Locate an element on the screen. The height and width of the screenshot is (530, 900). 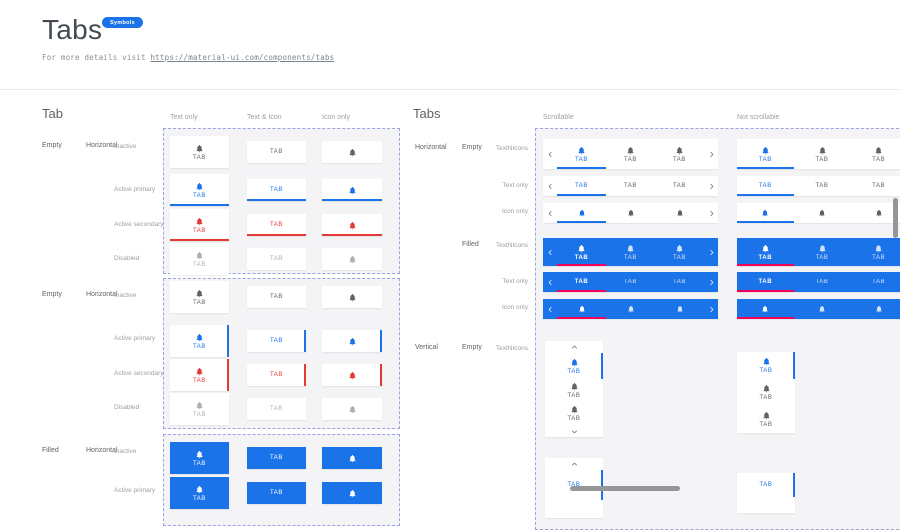
docs-link: https://material-ui.com/components/tabs is located at coordinates (242, 57).